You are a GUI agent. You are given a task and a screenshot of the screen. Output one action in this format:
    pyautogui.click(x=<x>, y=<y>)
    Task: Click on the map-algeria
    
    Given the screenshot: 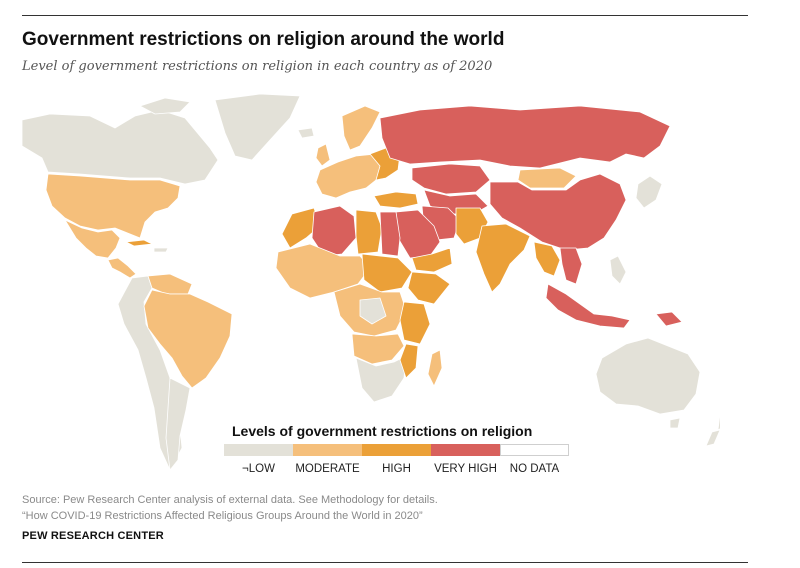 What is the action you would take?
    pyautogui.click(x=334, y=231)
    